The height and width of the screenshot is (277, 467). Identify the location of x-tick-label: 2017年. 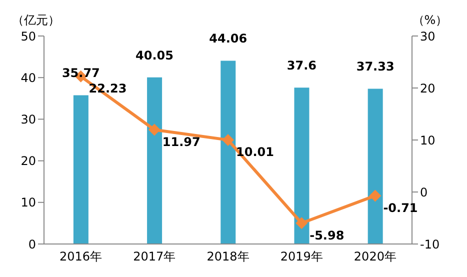
(154, 257).